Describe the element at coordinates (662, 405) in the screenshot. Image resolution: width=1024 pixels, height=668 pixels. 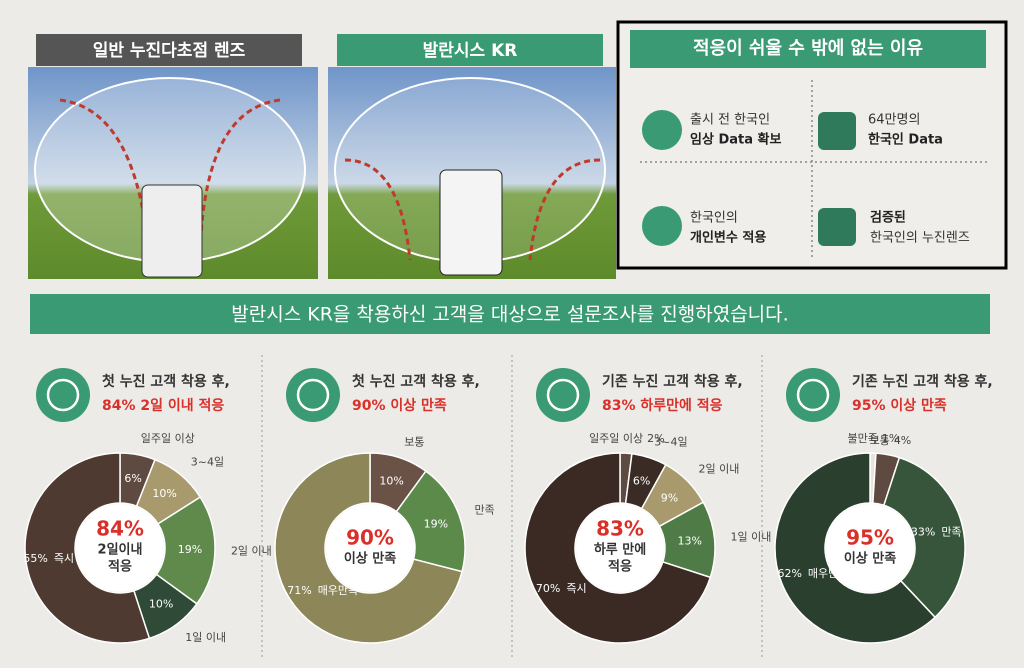
I see `survey-highlight: 83% 하루만에 적응` at that location.